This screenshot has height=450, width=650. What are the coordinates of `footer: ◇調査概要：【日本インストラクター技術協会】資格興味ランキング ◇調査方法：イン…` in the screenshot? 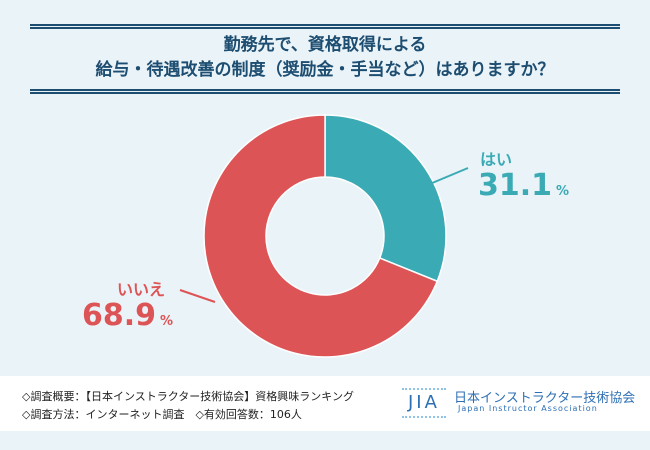 It's located at (325, 403).